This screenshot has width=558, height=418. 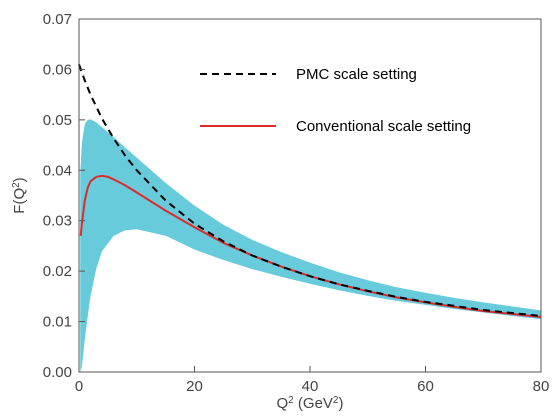 What do you see at coordinates (57, 372) in the screenshot?
I see `y-tick-label: 0.00` at bounding box center [57, 372].